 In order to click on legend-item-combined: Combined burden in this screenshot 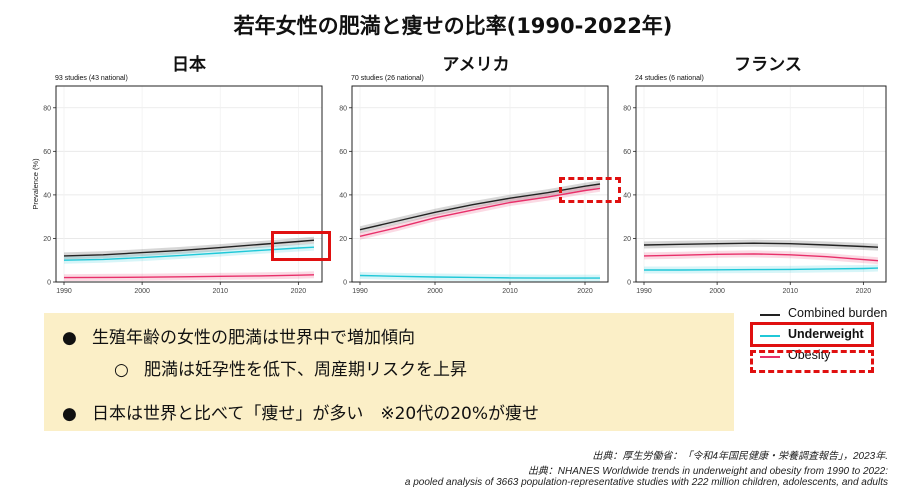, I will do `click(827, 315)`.